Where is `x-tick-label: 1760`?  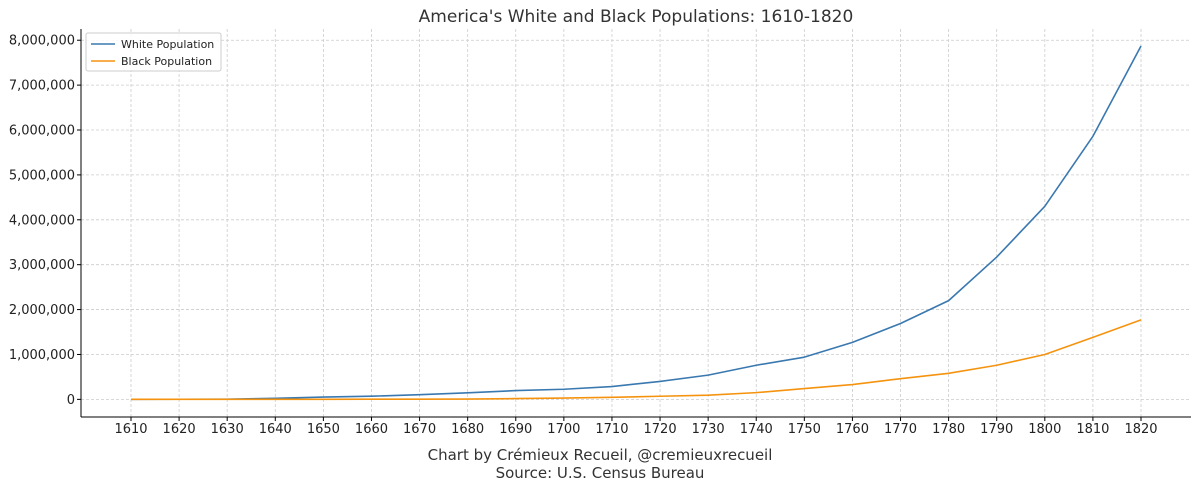
x-tick-label: 1760 is located at coordinates (852, 429).